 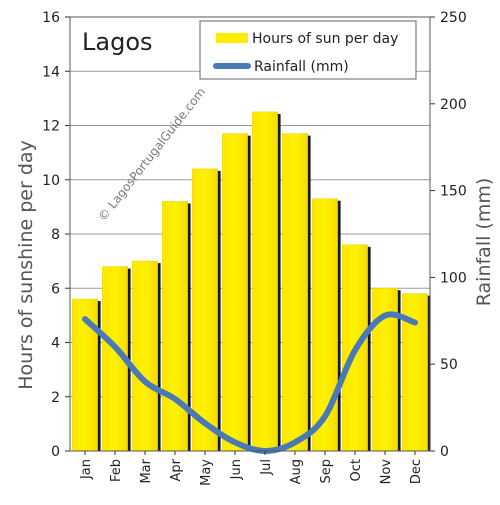 What do you see at coordinates (26, 265) in the screenshot?
I see `y-axis-title: Hours of sunshine per day` at bounding box center [26, 265].